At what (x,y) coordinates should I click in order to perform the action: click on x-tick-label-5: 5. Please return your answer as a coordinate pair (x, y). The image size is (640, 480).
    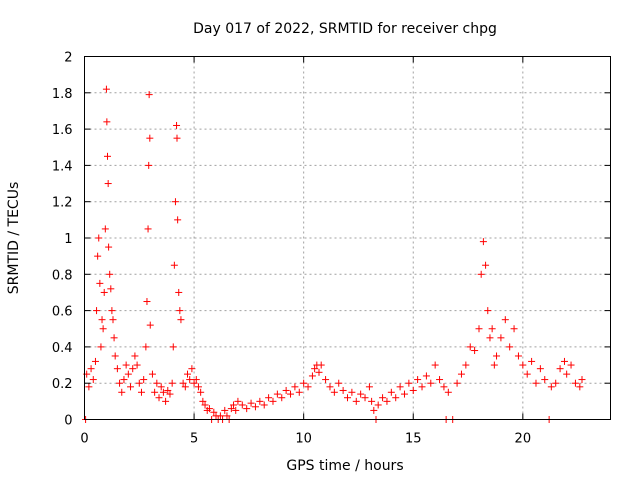
    Looking at the image, I should click on (194, 439).